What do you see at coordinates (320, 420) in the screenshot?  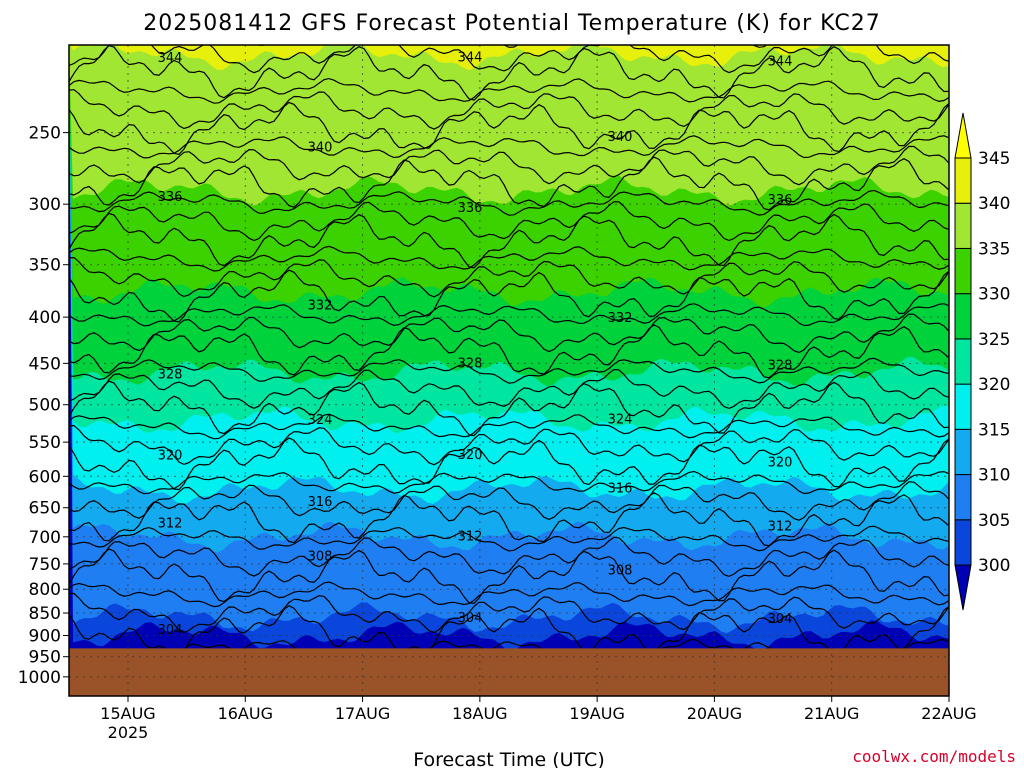 I see `contour-label: 324` at bounding box center [320, 420].